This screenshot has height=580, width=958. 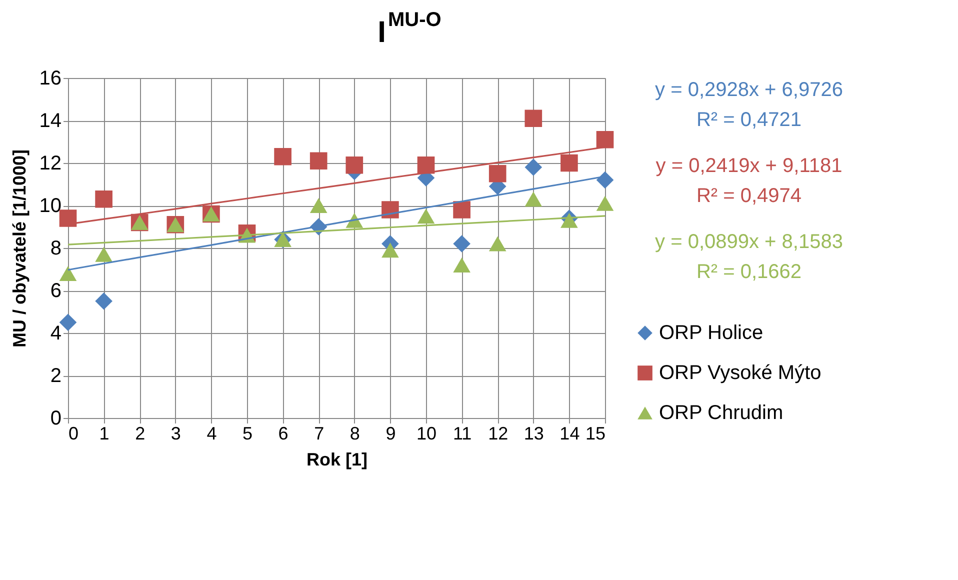 What do you see at coordinates (73, 434) in the screenshot?
I see `x-tick-label: 0` at bounding box center [73, 434].